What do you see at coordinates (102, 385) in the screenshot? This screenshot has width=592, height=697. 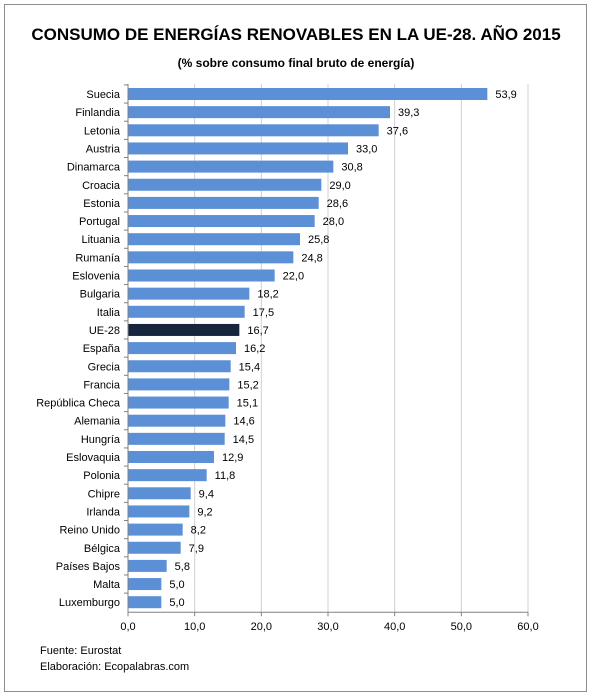 I see `category-label: Francia` at bounding box center [102, 385].